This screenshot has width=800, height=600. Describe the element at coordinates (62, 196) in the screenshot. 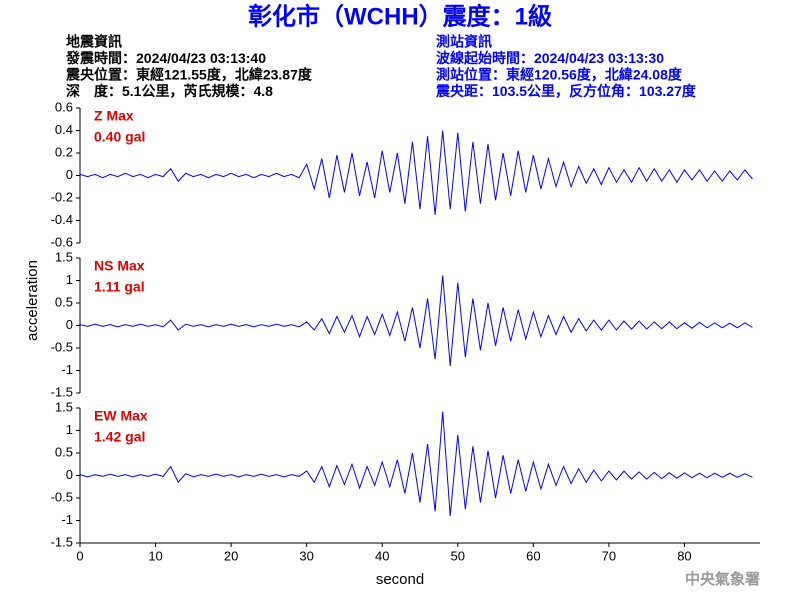

I see `y-tick-label: -0.2` at that location.